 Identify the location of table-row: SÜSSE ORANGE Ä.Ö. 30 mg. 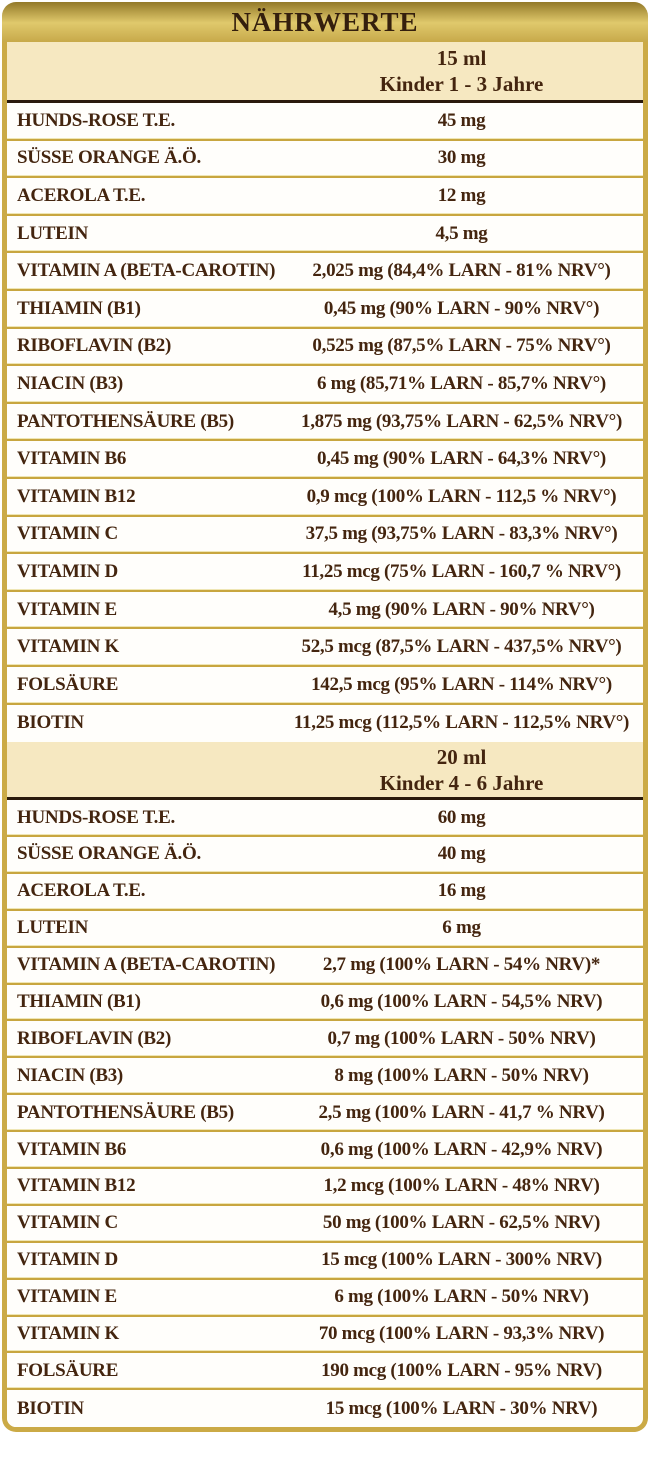
(325, 159).